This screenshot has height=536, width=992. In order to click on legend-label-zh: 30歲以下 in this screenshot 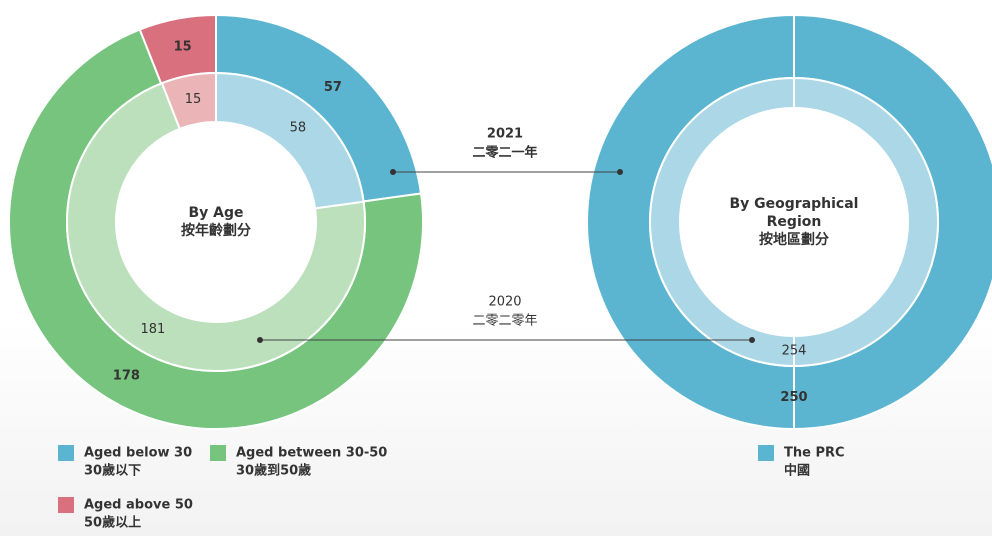, I will do `click(112, 471)`.